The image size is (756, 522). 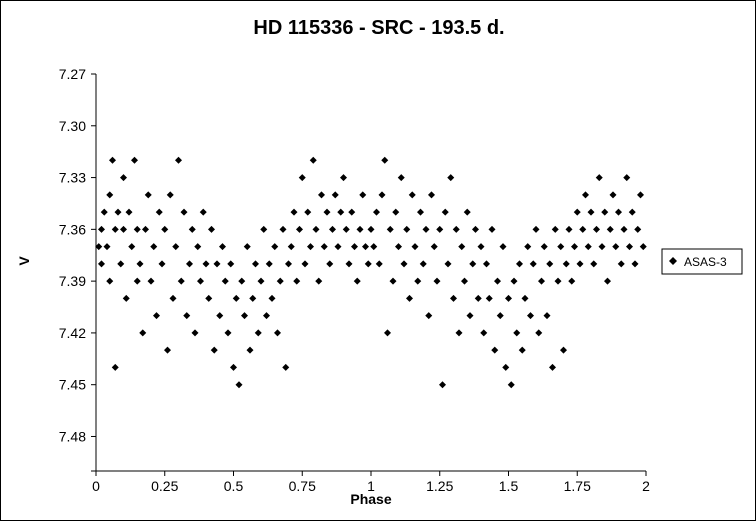 What do you see at coordinates (164, 486) in the screenshot?
I see `x-tick-label: 0.25` at bounding box center [164, 486].